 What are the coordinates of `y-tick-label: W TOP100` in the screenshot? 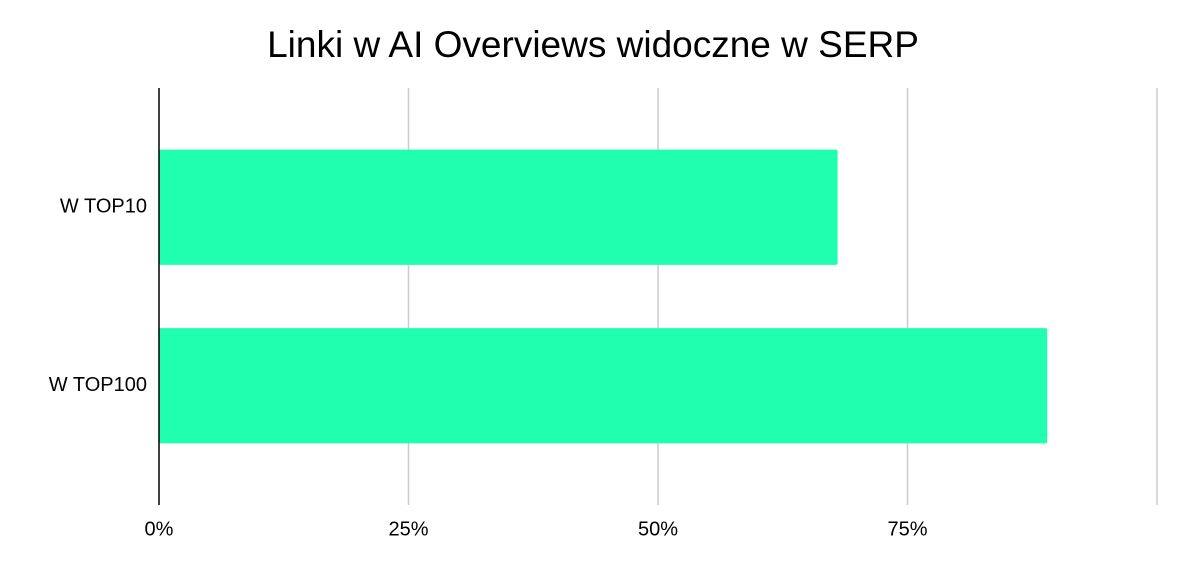 It's located at (98, 385).